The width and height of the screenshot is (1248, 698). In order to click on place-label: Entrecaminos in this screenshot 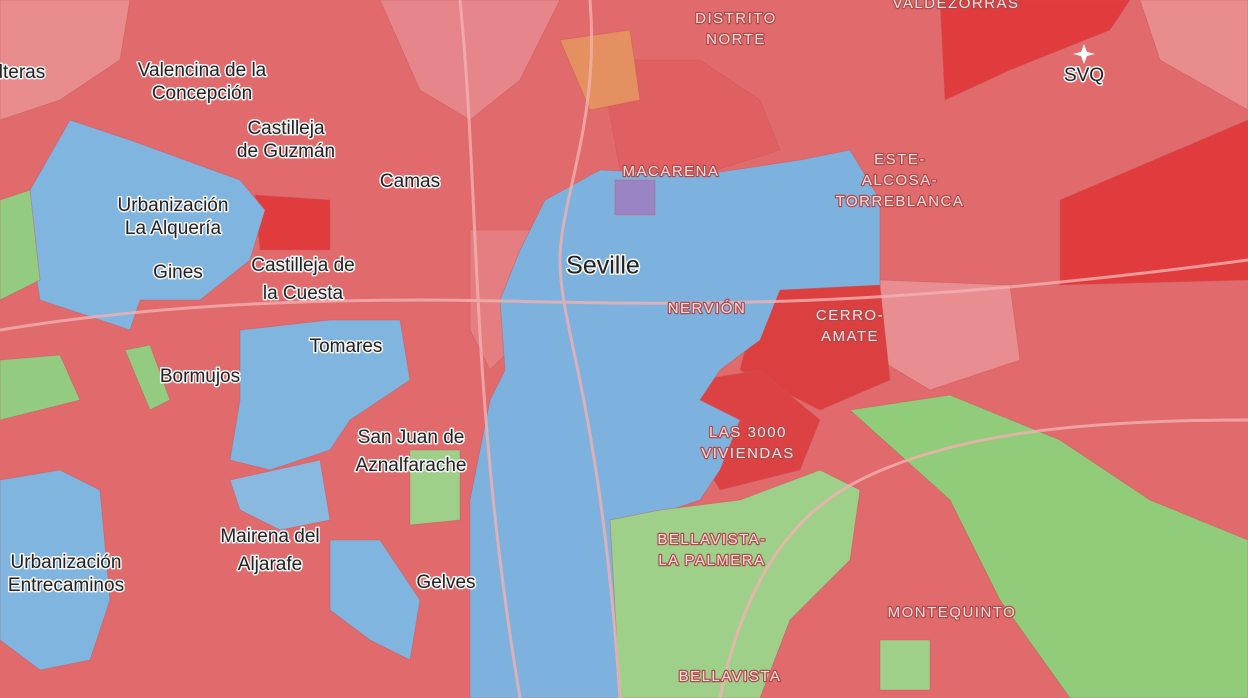, I will do `click(66, 585)`.